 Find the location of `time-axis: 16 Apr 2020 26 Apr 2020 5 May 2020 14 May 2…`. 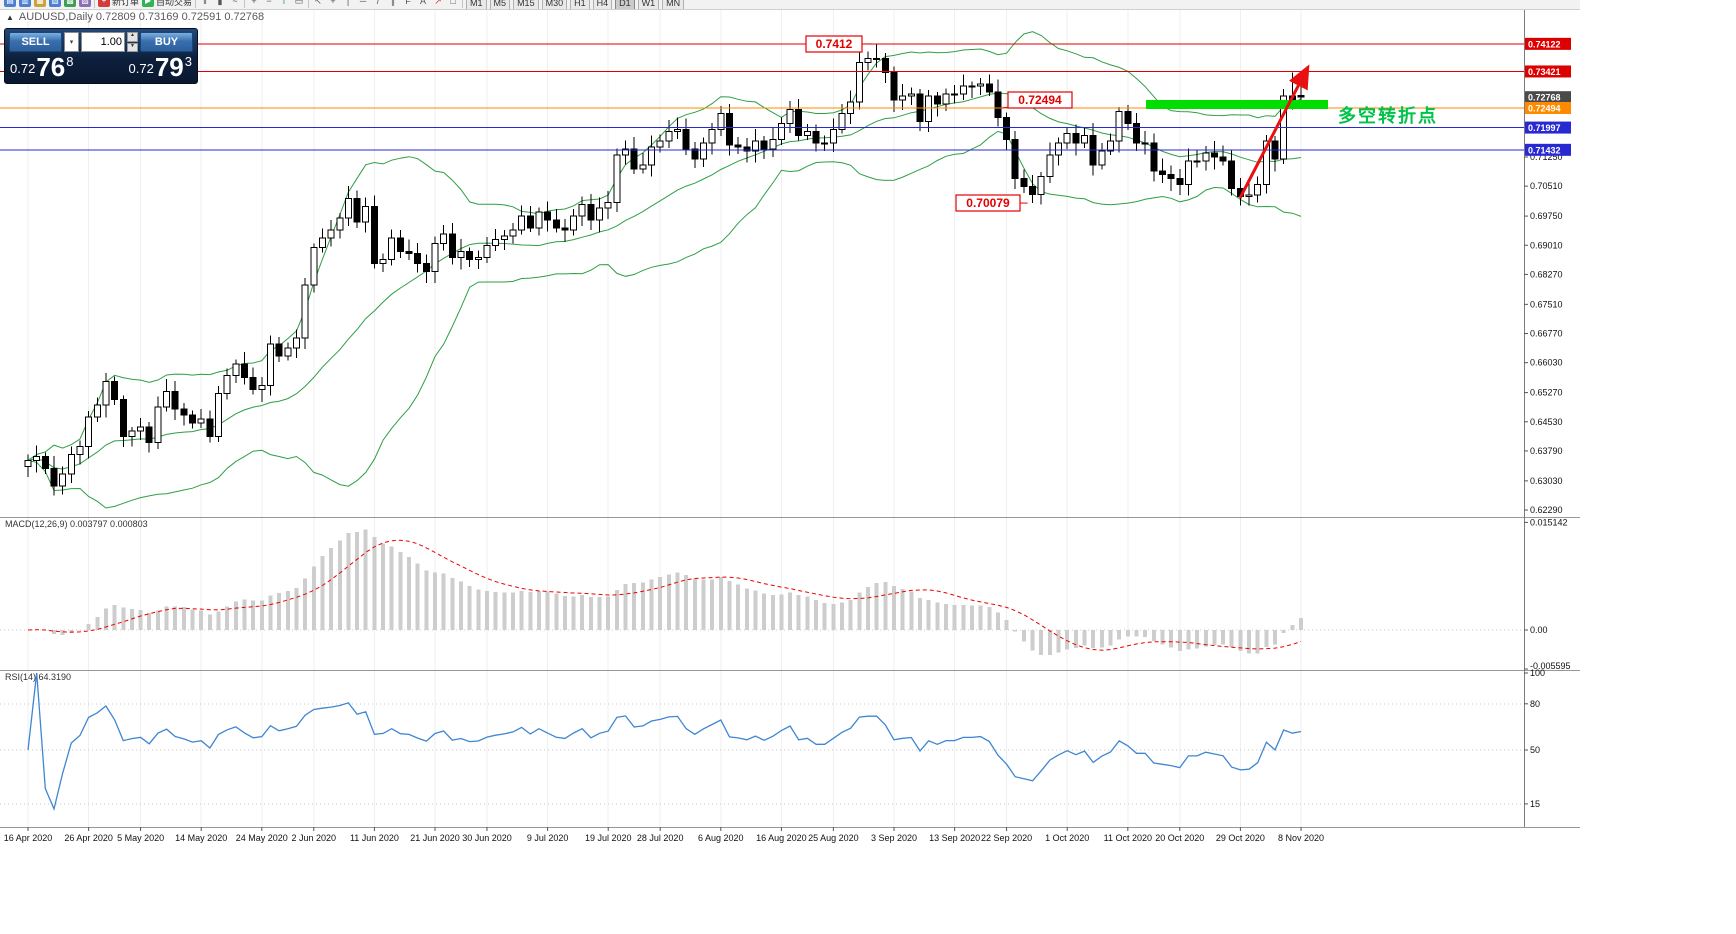

time-axis: 16 Apr 2020 26 Apr 2020 5 May 2020 14 May 2… is located at coordinates (664, 835).